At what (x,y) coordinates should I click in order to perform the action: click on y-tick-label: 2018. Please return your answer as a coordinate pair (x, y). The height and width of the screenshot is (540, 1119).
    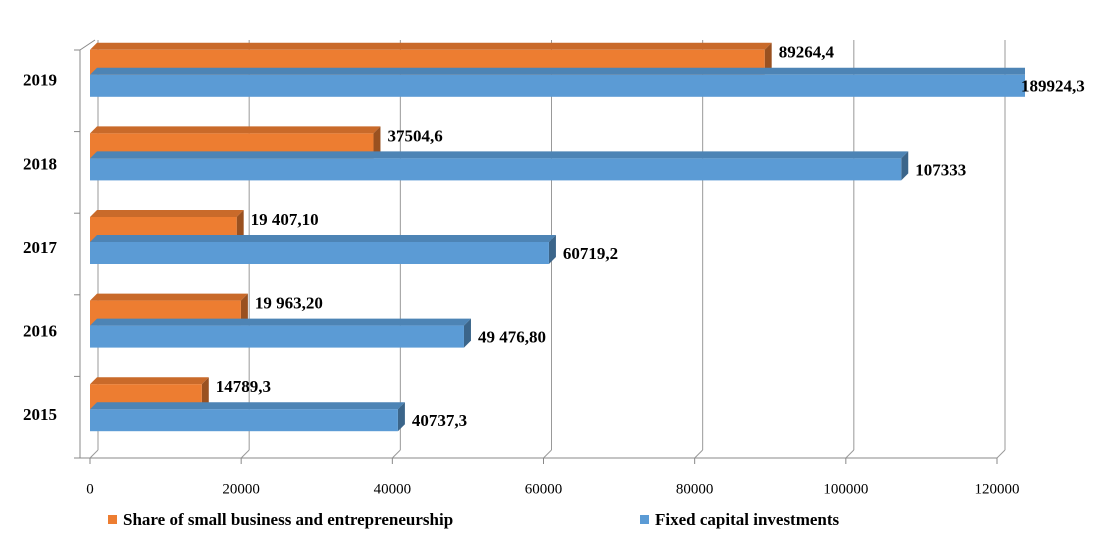
    Looking at the image, I should click on (40, 163).